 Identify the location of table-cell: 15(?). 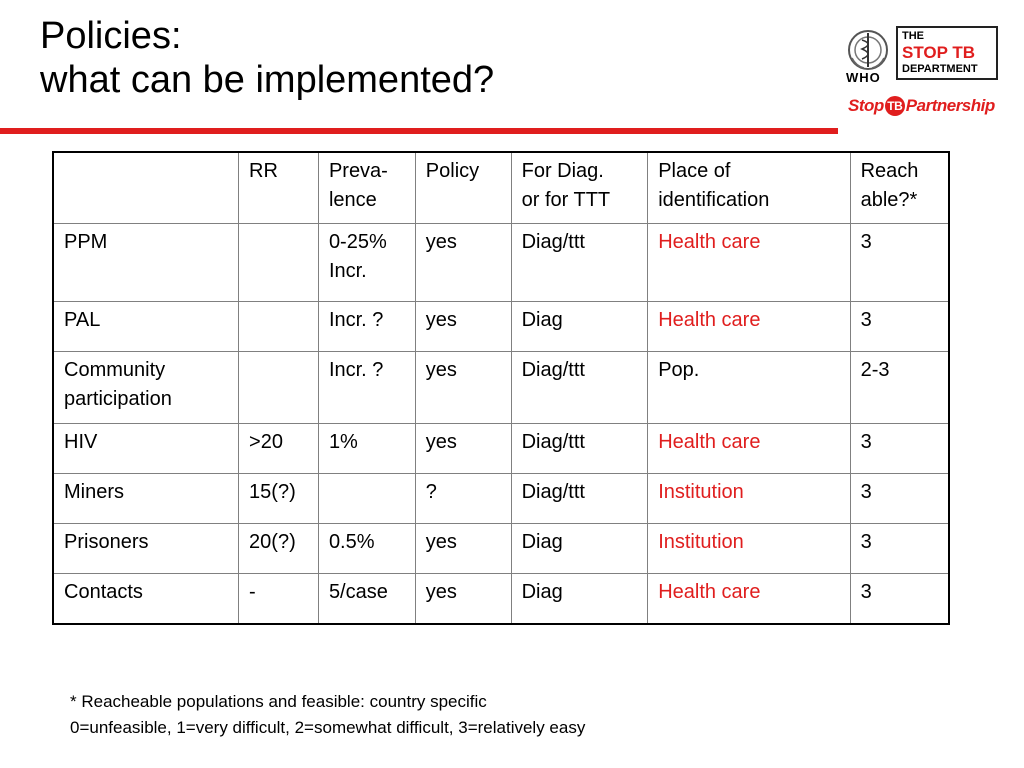
(278, 498).